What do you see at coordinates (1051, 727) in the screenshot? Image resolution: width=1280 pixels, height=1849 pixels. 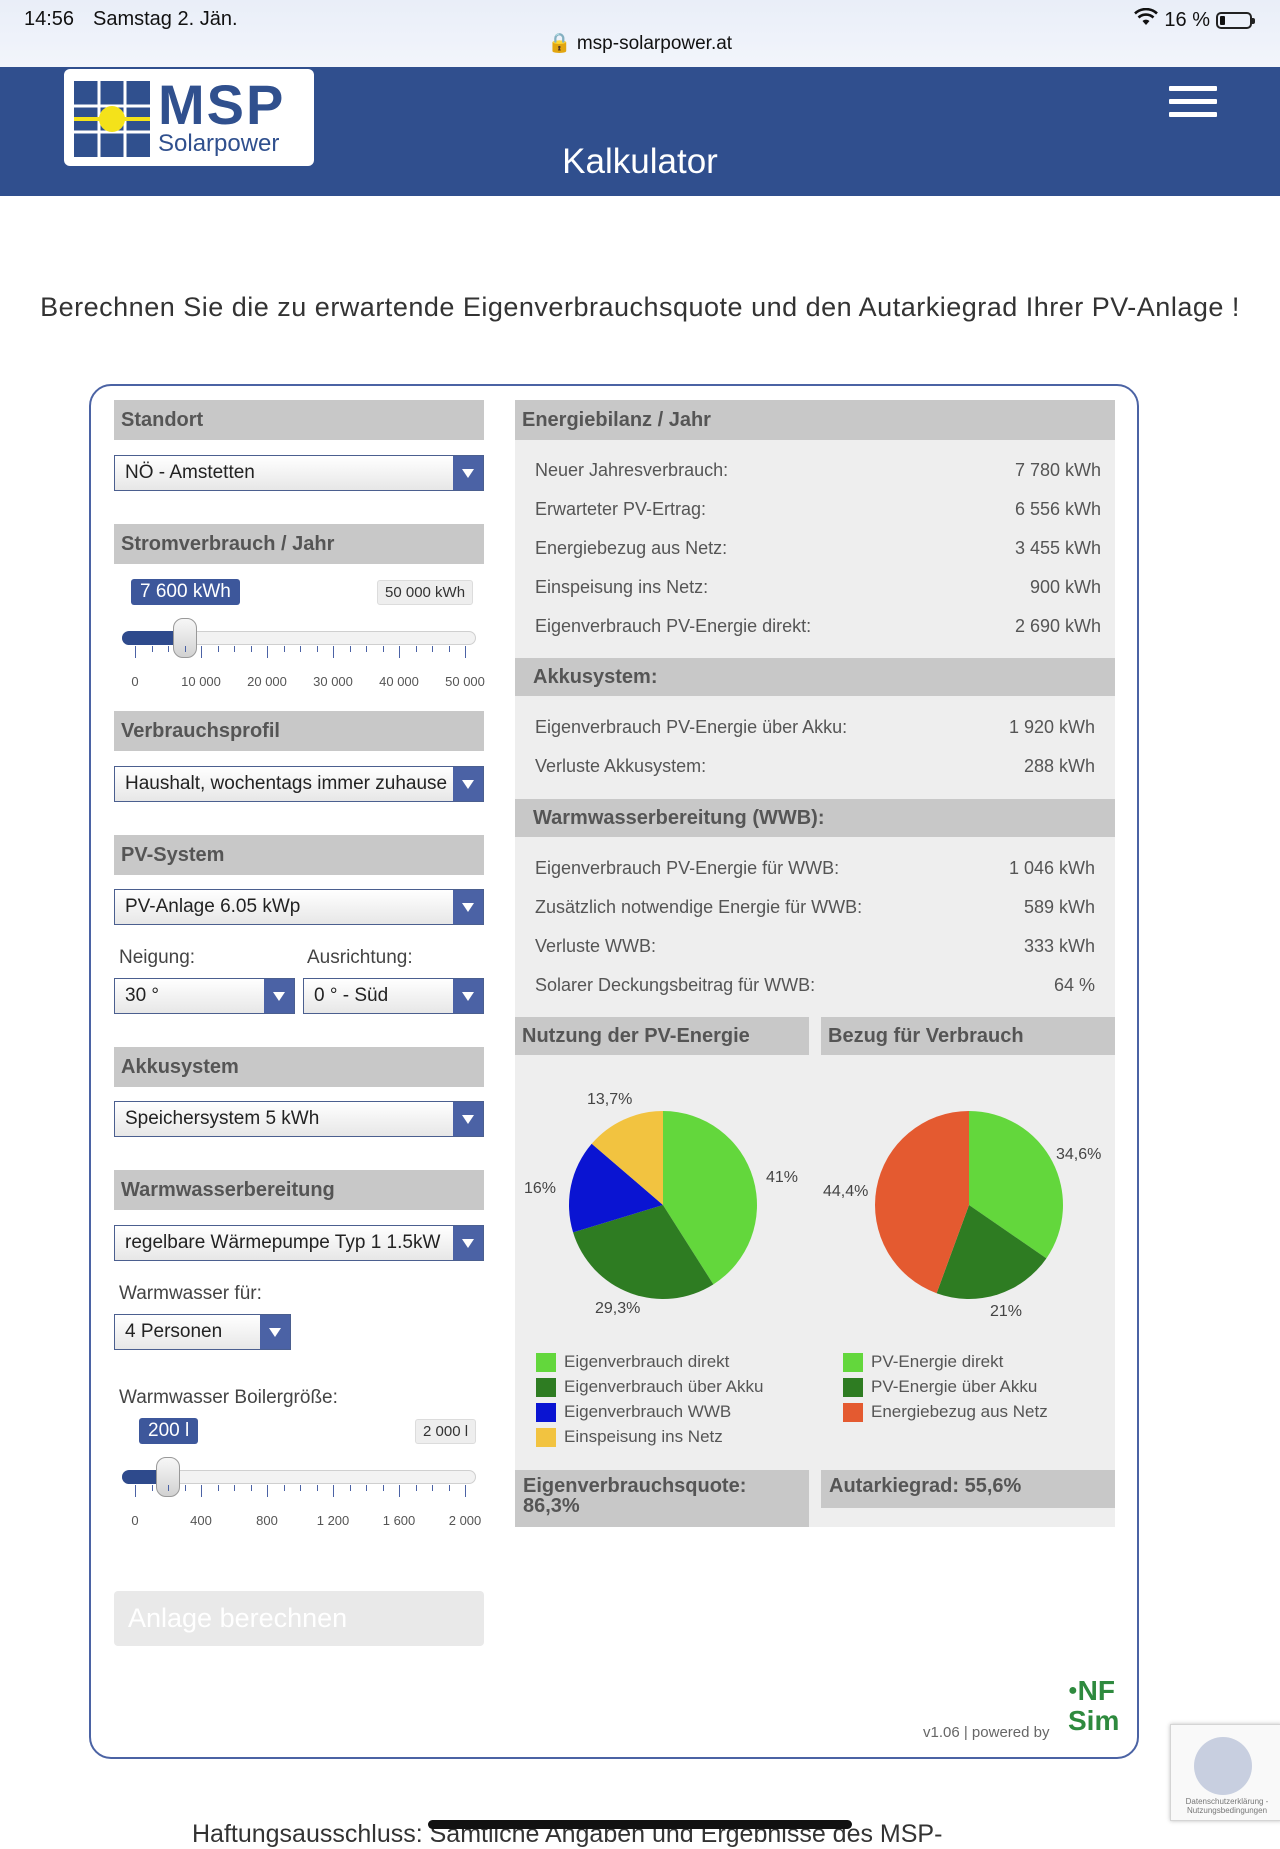 I see `akku-row-value: 1 920 kWh` at bounding box center [1051, 727].